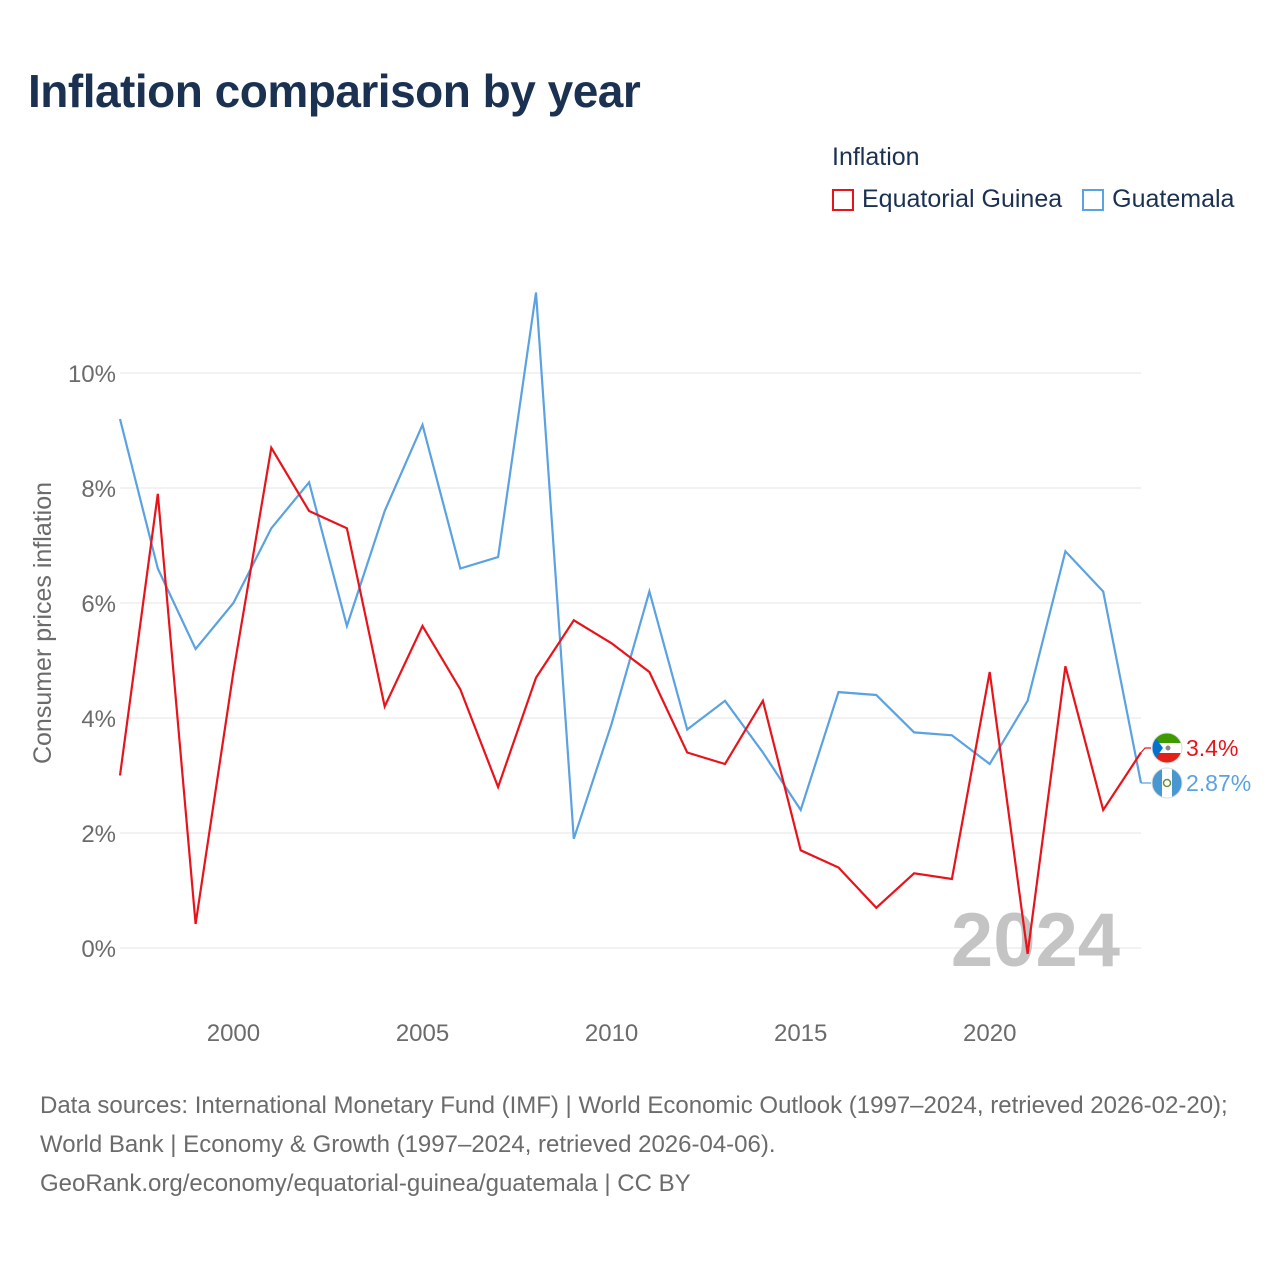  What do you see at coordinates (98, 604) in the screenshot?
I see `y-tick-label: 6%` at bounding box center [98, 604].